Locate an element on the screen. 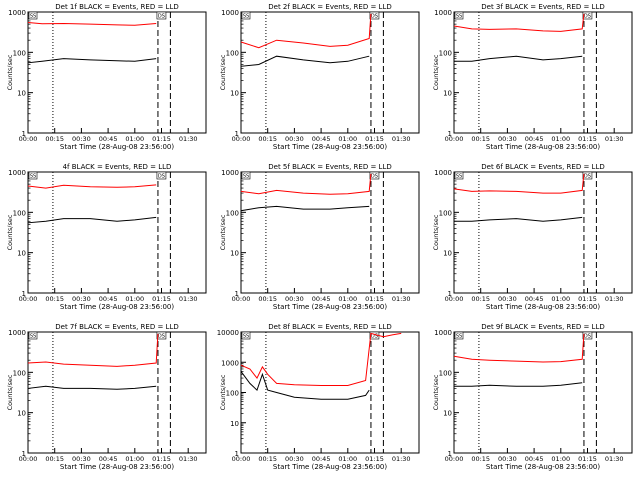  chart-title: 4f BLACK = Events, RED = LLD is located at coordinates (117, 167).